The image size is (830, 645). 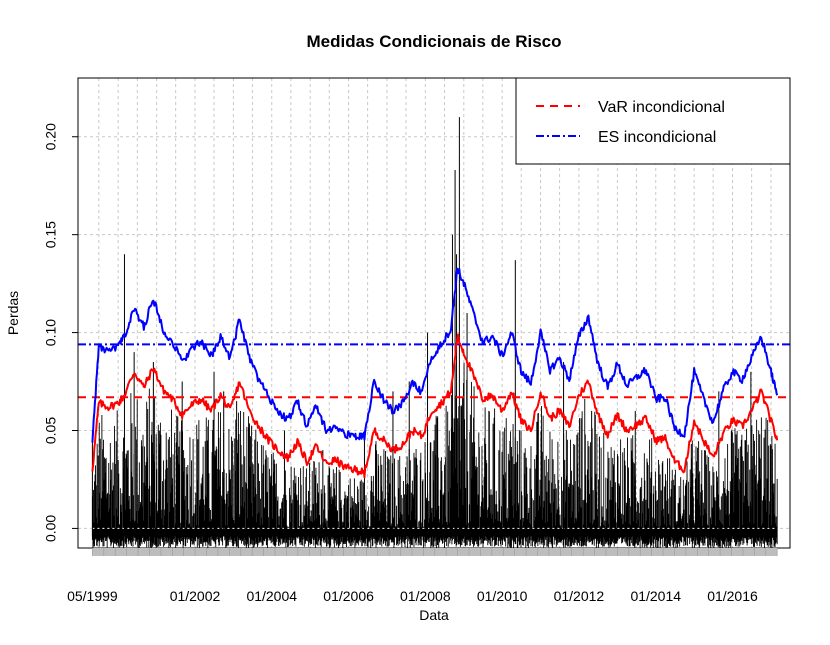 I want to click on x-tick-label: 05/1999, so click(x=92, y=596).